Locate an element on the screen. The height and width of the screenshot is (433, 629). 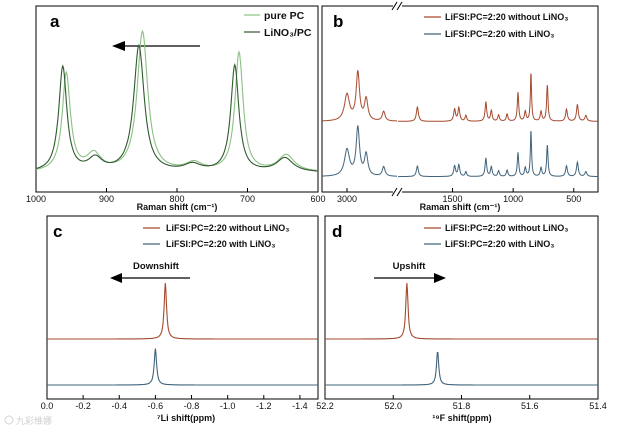
watermark: 九彩维娜 is located at coordinates (28, 421).